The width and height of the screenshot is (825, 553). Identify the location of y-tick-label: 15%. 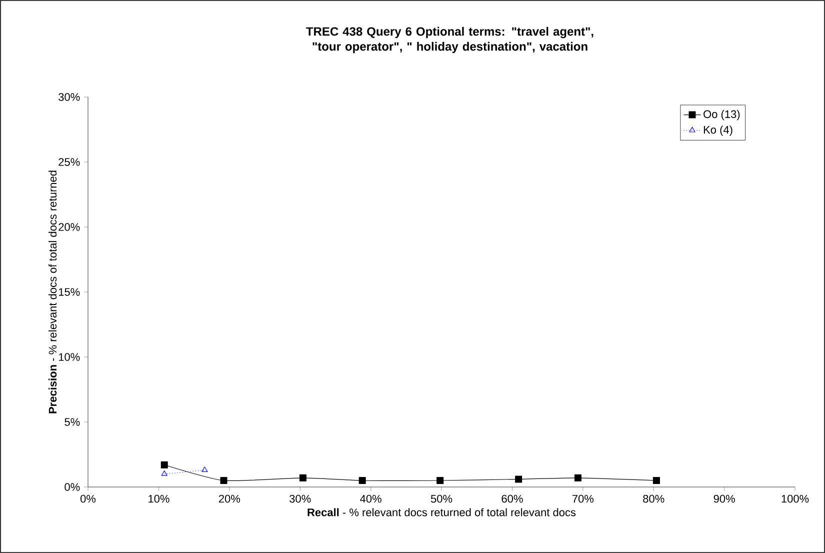
(69, 292).